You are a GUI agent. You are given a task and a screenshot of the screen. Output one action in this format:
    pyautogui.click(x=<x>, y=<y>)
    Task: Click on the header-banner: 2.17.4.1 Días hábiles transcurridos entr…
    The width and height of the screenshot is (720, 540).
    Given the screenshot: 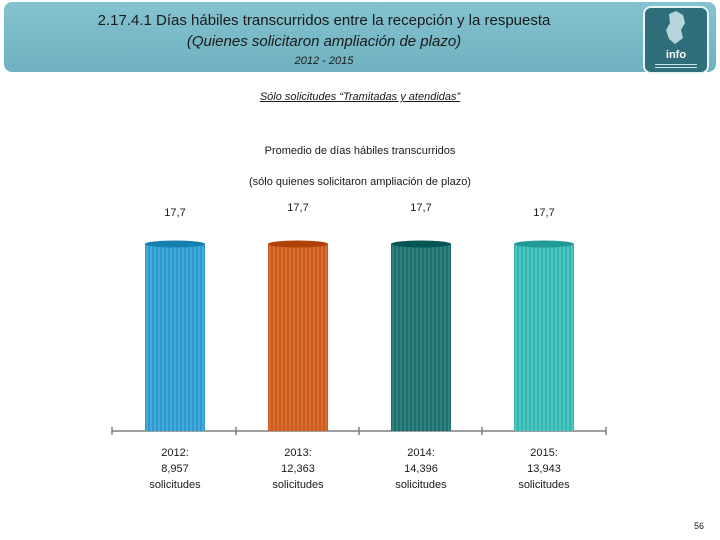 What is the action you would take?
    pyautogui.click(x=360, y=38)
    